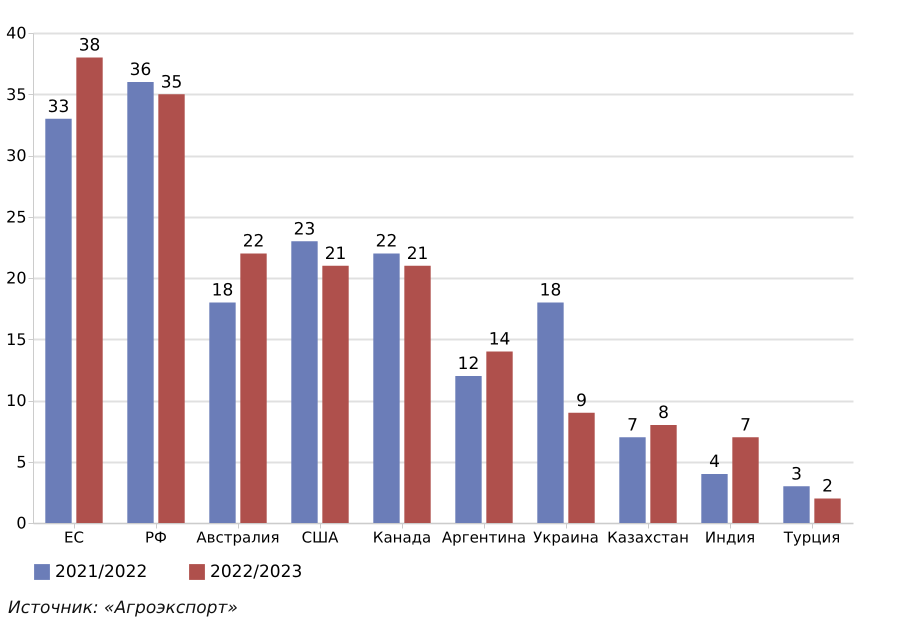 The width and height of the screenshot is (909, 626). What do you see at coordinates (16, 339) in the screenshot?
I see `y-tick-label: 15` at bounding box center [16, 339].